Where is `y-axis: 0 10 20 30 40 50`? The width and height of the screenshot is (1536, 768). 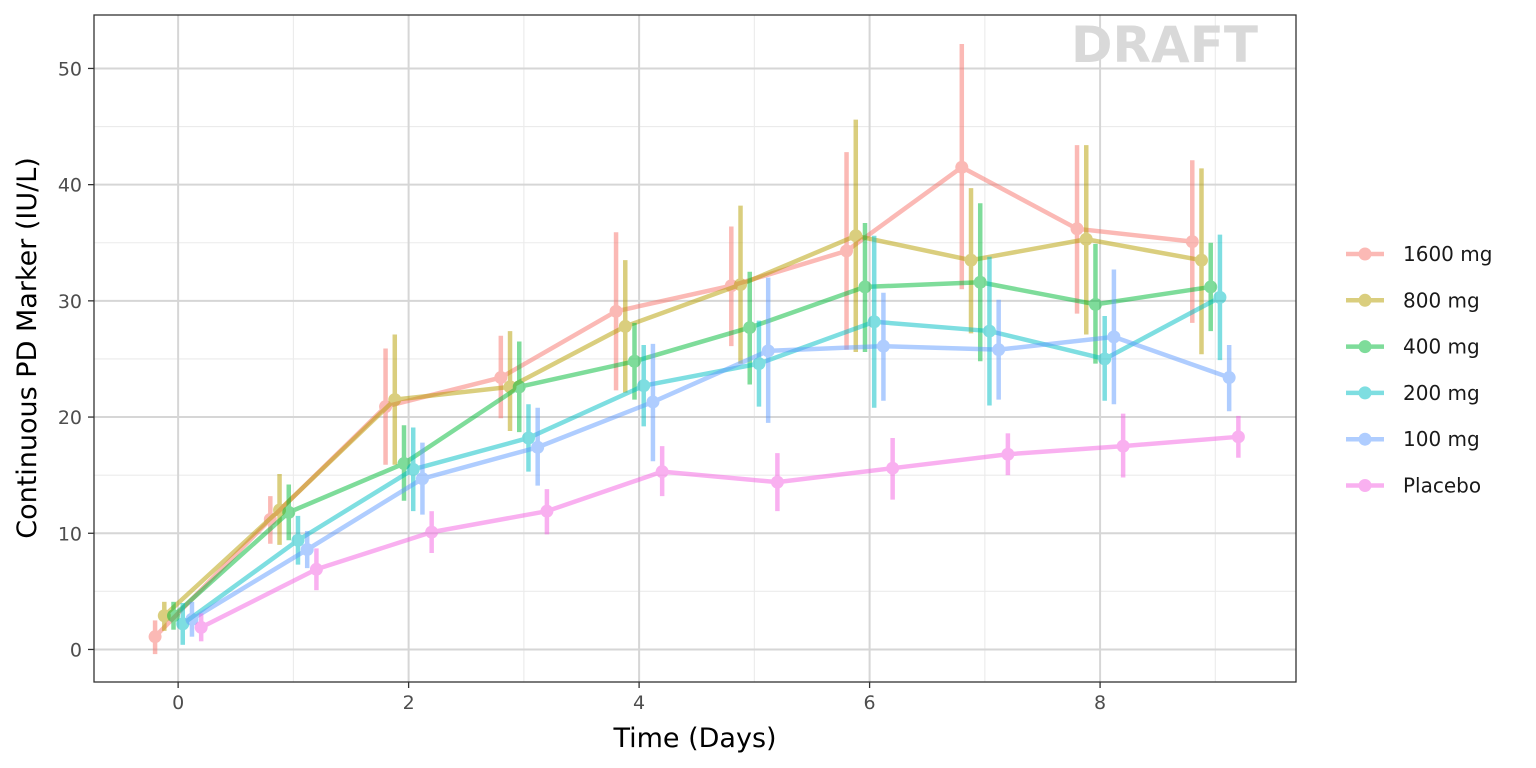 y-axis: 0 10 20 30 40 50 is located at coordinates (76, 359).